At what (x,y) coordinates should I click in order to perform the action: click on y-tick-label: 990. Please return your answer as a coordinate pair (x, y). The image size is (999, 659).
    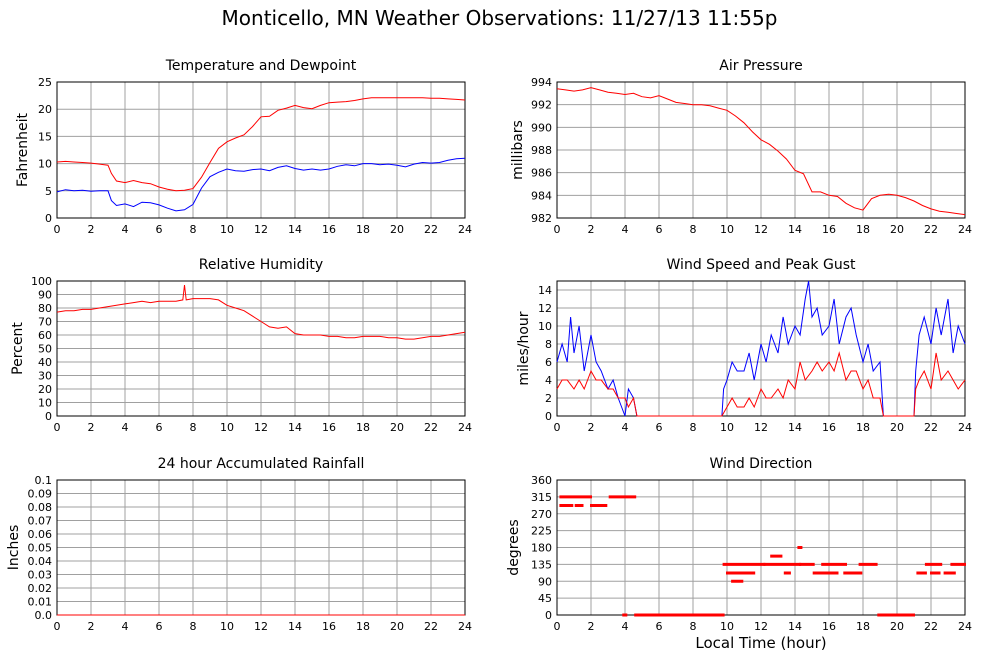
    Looking at the image, I should click on (541, 127).